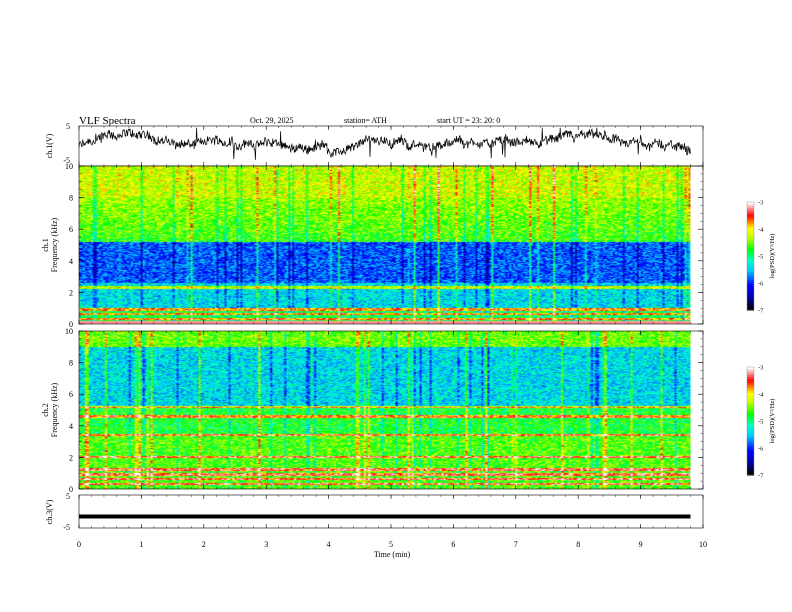  What do you see at coordinates (69, 166) in the screenshot?
I see `y-tick-label: 10` at bounding box center [69, 166].